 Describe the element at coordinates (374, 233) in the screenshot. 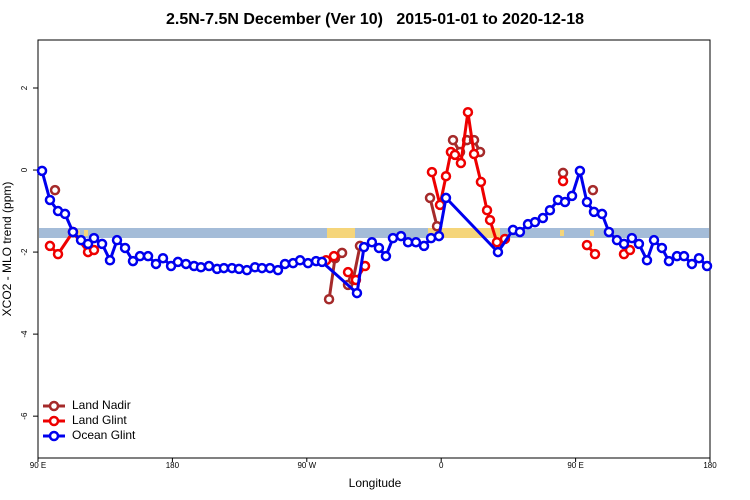

I see `ocean-strip` at that location.